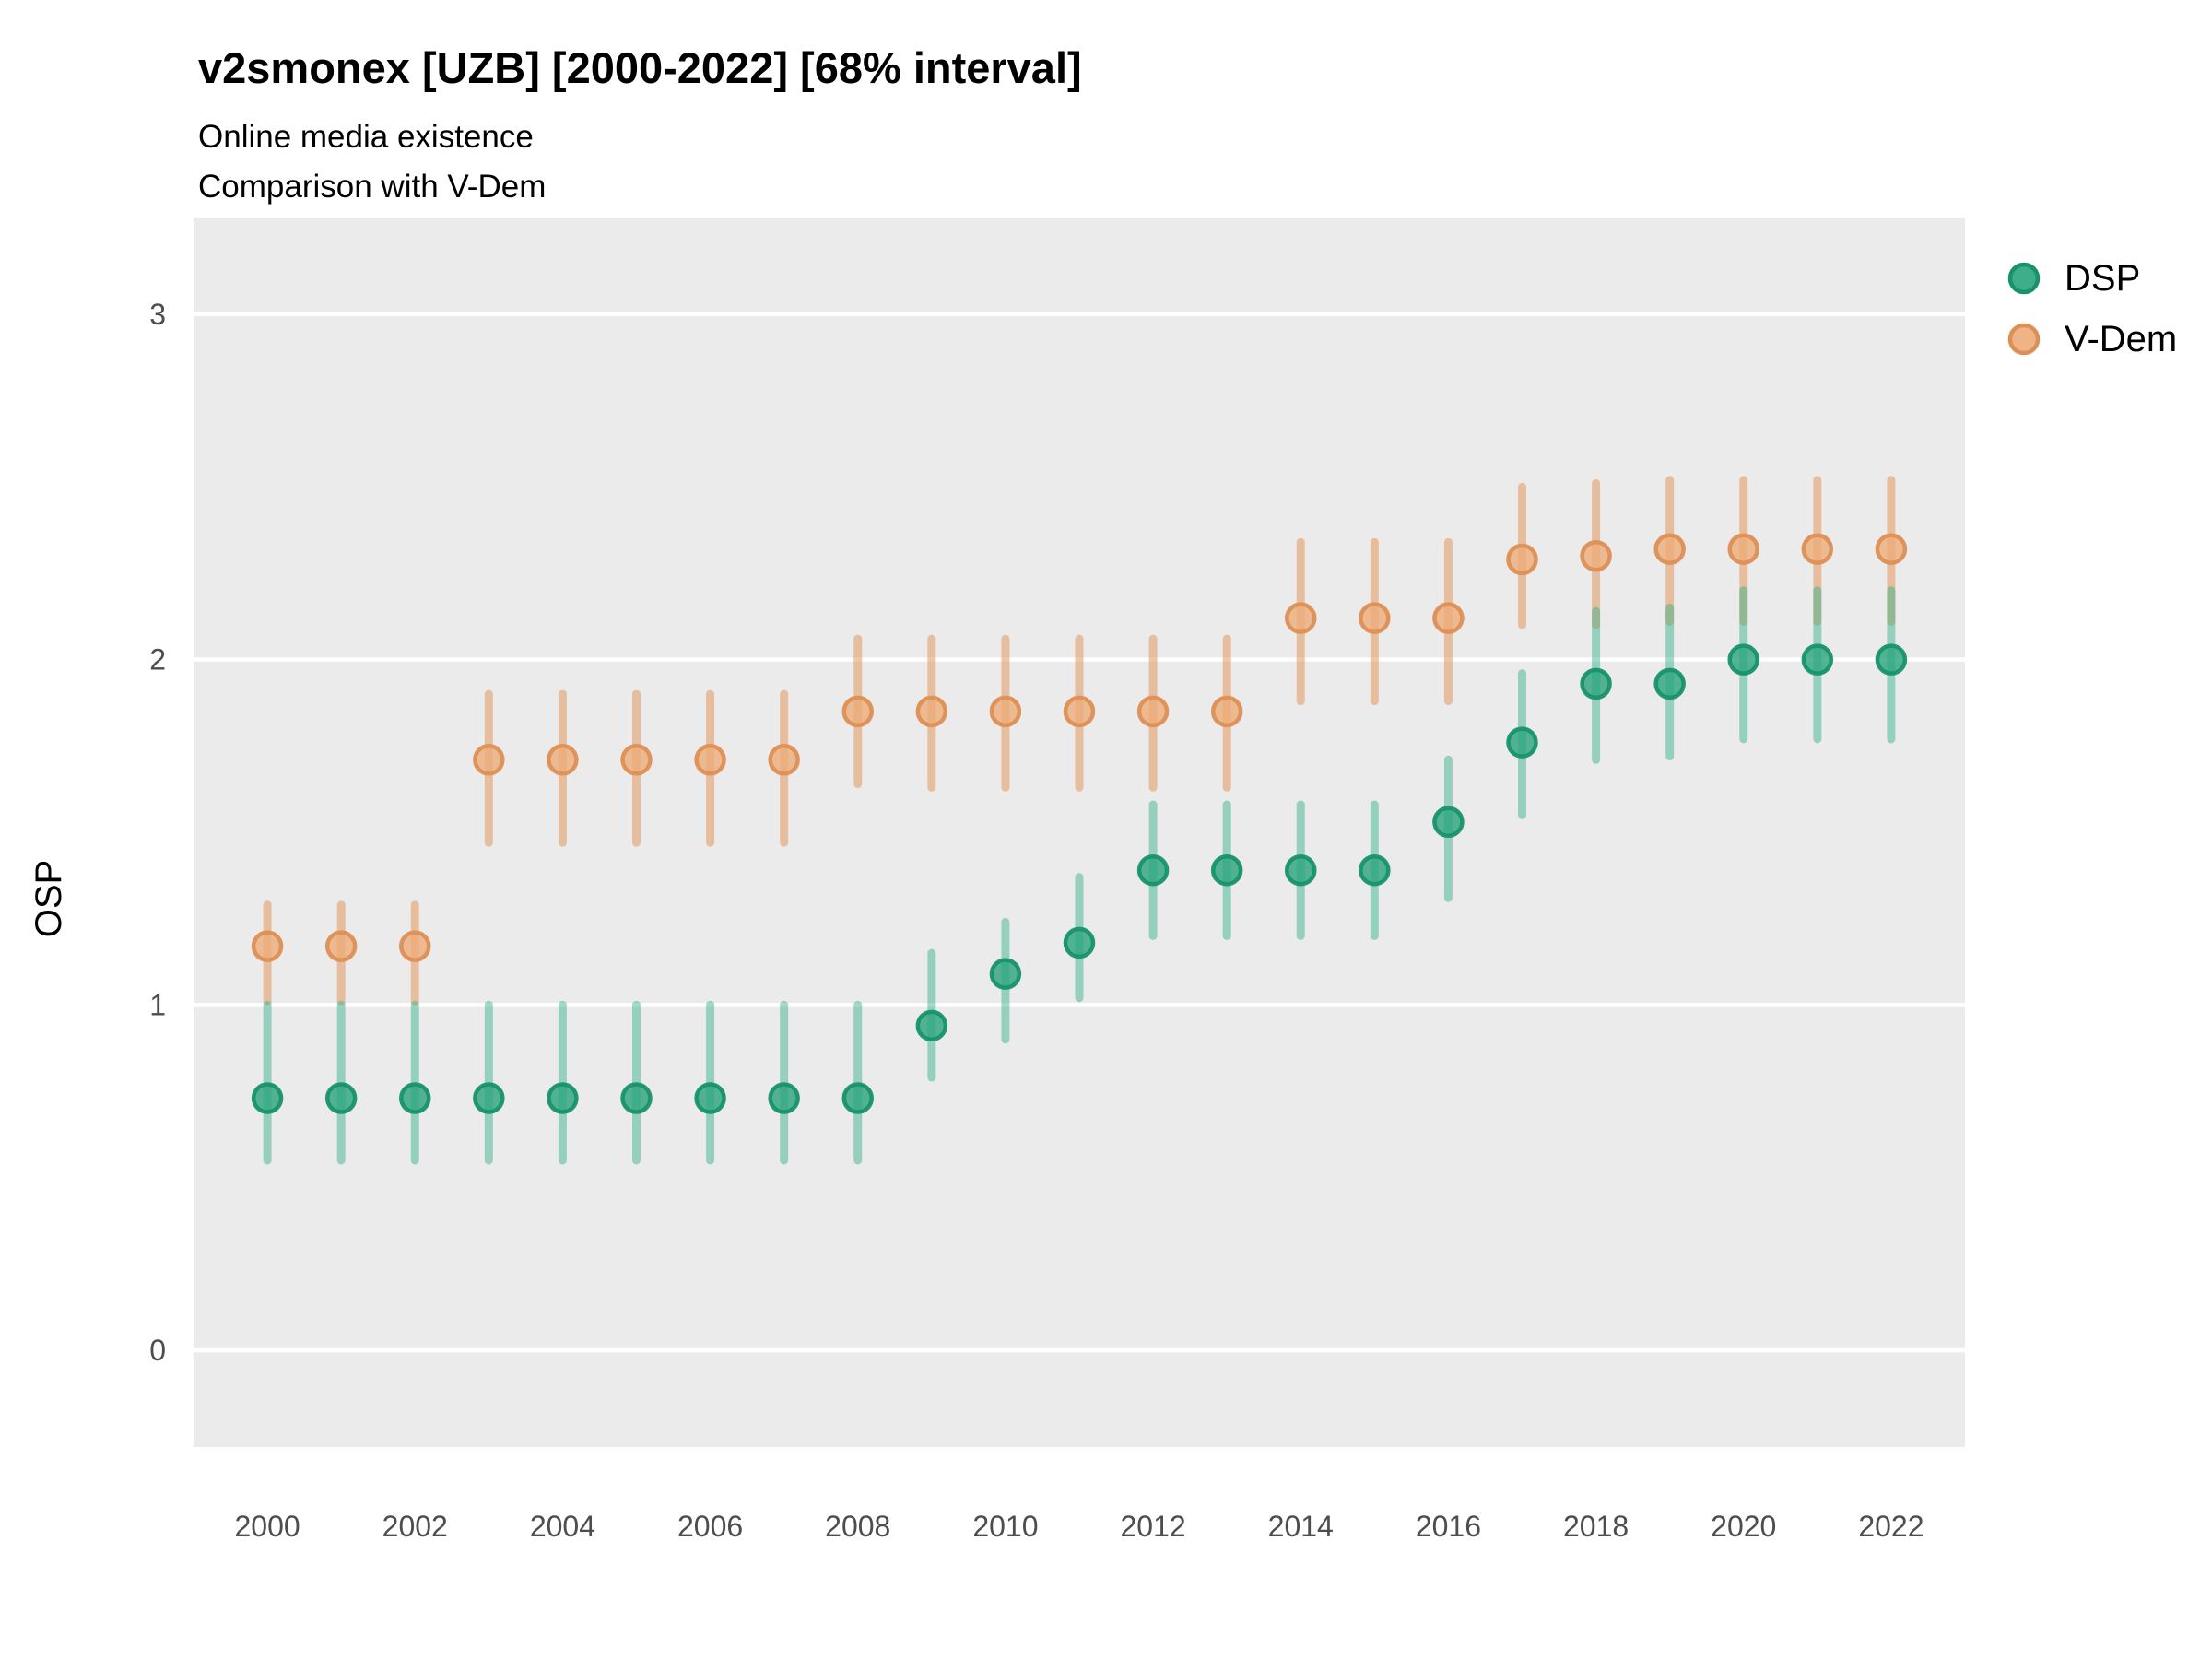  I want to click on x-tick-label: 2010, so click(1005, 1526).